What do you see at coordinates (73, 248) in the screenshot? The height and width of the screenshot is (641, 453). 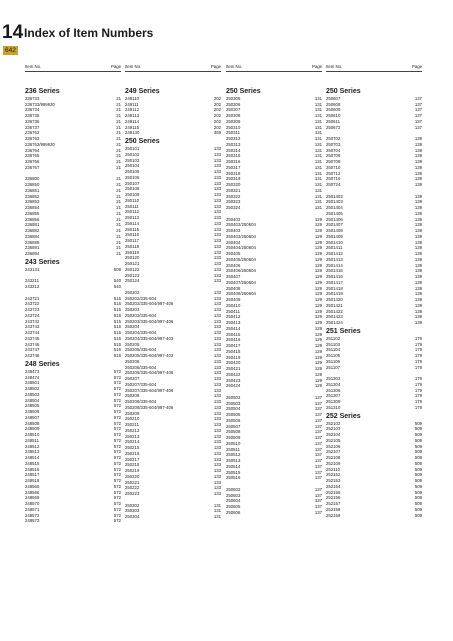 I see `index-row: 236891 21` at bounding box center [73, 248].